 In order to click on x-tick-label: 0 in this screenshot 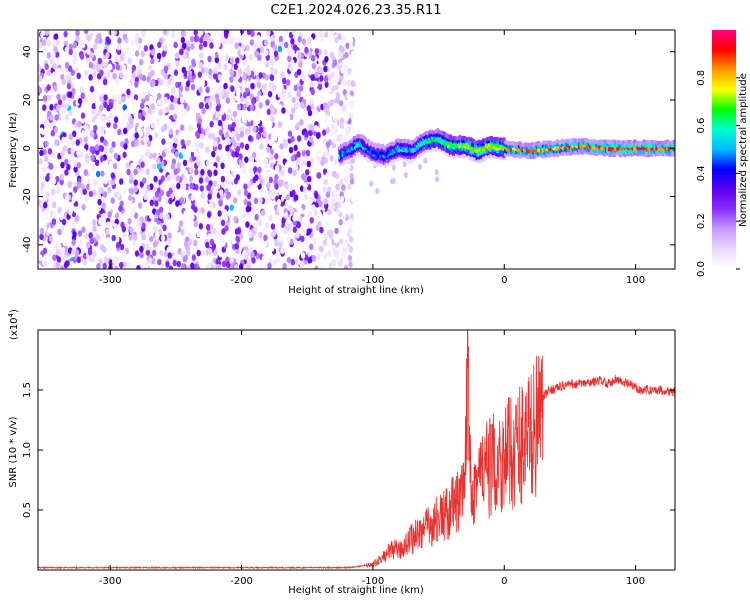, I will do `click(504, 581)`.